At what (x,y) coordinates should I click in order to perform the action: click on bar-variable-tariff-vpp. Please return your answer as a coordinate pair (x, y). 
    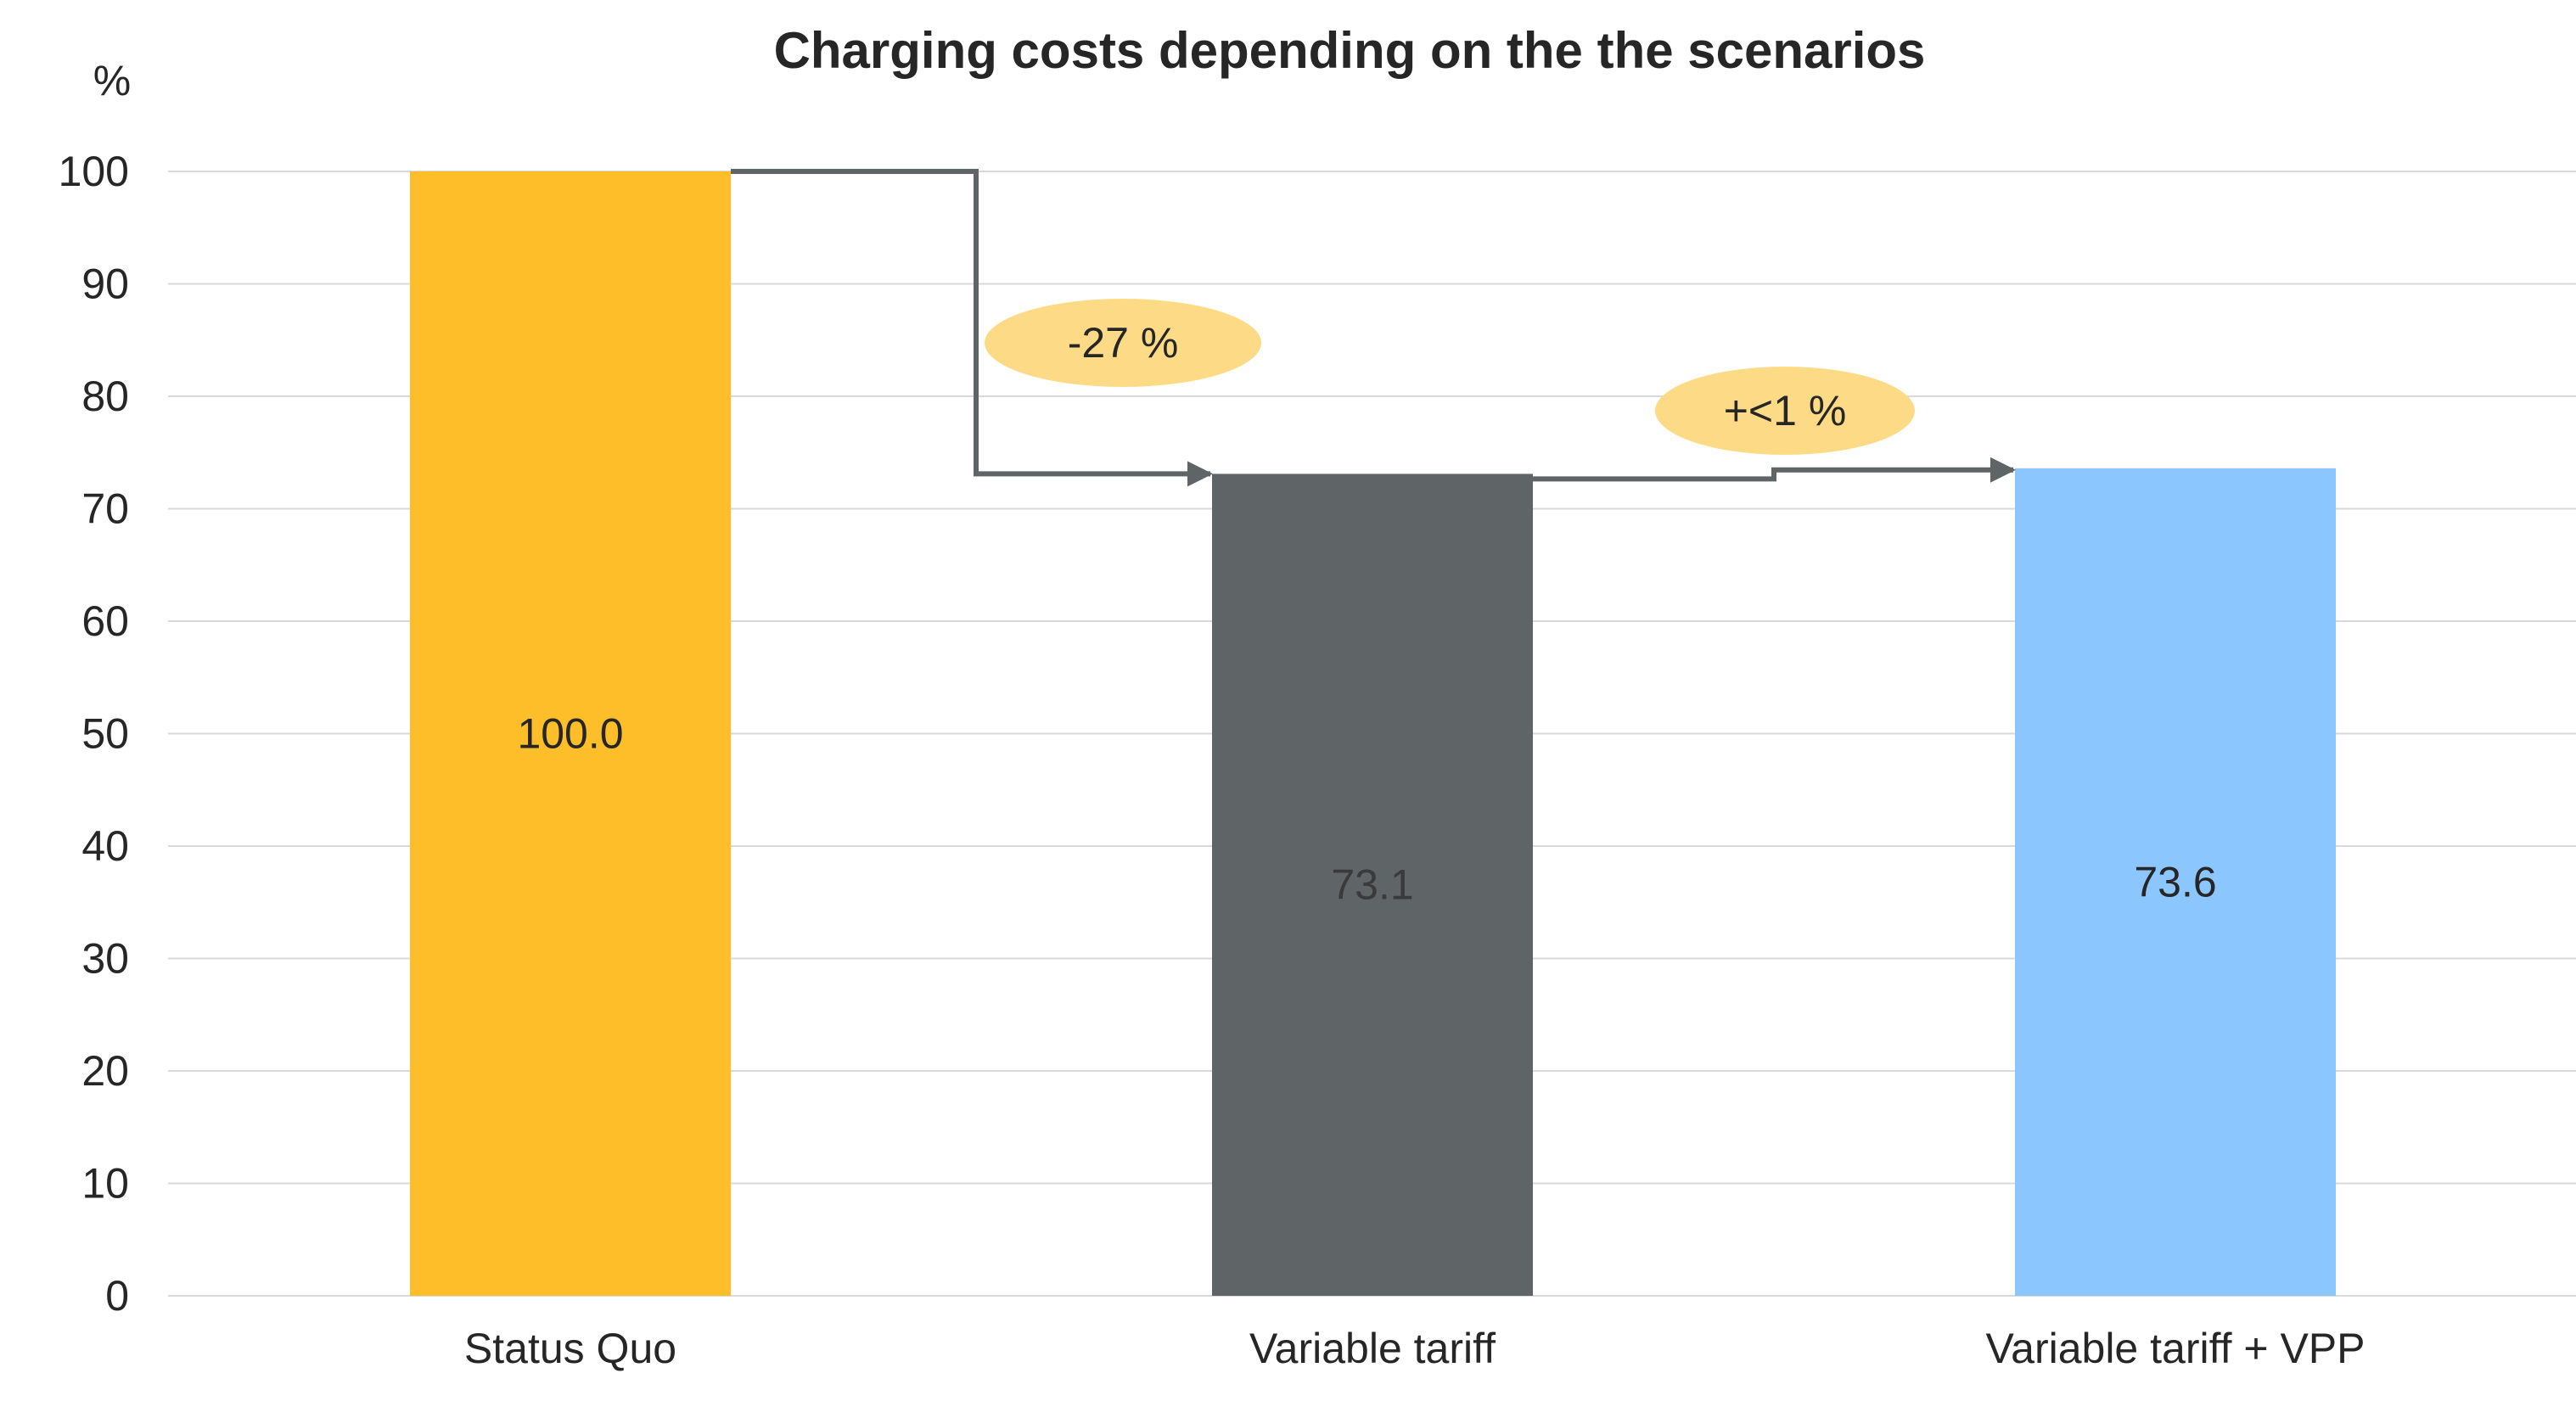
    Looking at the image, I should click on (2175, 882).